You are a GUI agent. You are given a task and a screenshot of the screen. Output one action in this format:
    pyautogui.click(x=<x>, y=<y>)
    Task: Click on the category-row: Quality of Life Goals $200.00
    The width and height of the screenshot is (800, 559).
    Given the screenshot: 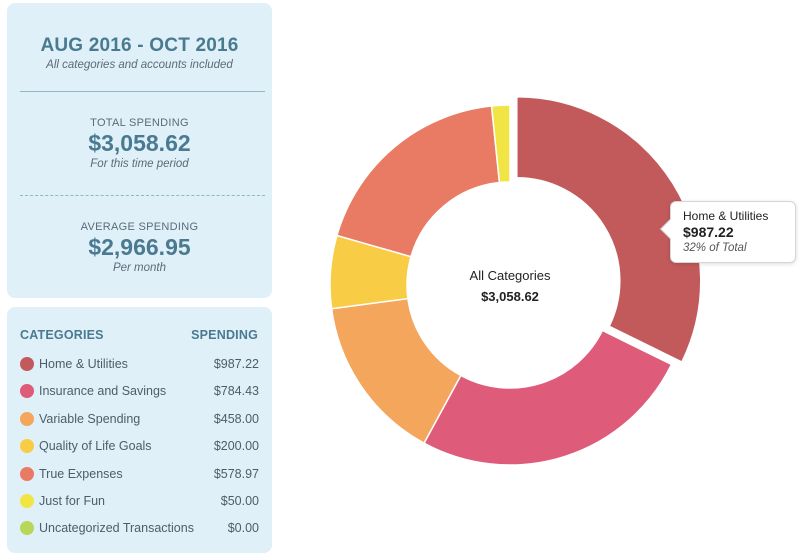 What is the action you would take?
    pyautogui.click(x=138, y=446)
    